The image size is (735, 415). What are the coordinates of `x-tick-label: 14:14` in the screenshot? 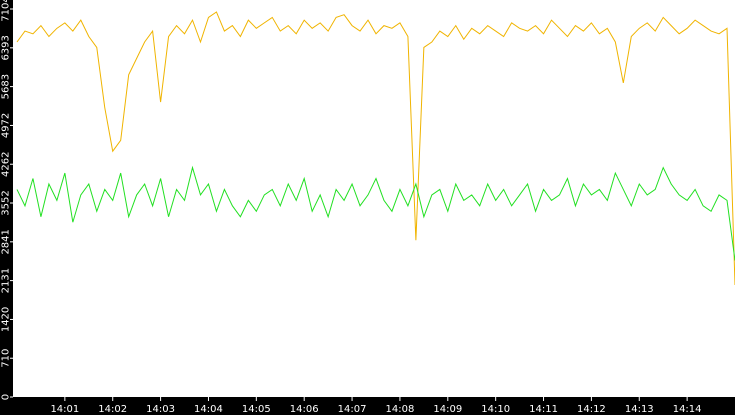 It's located at (687, 409).